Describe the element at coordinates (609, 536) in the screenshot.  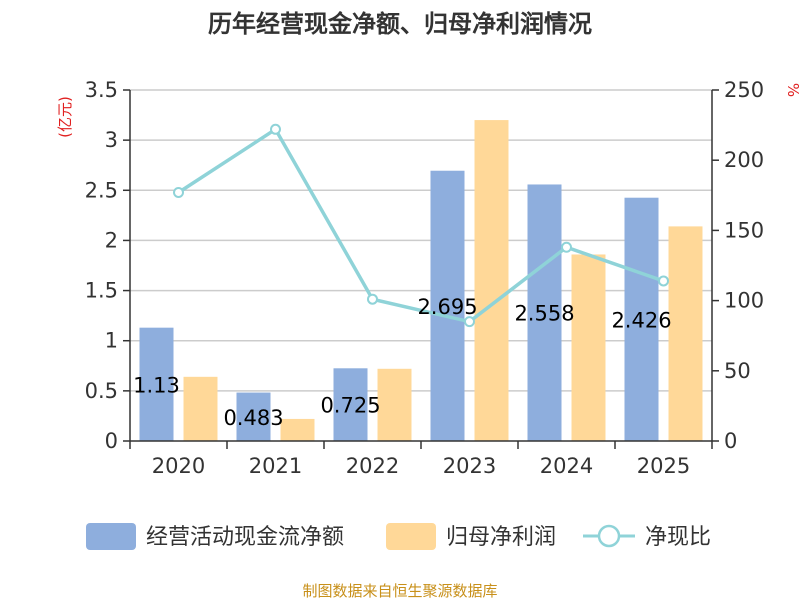
I see `legend-swatch-ratio-marker` at that location.